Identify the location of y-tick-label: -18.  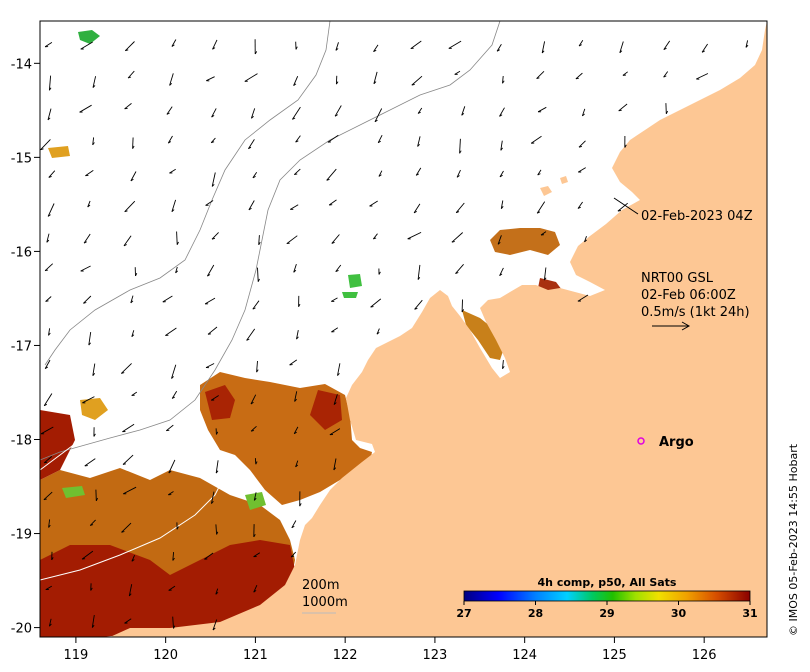
(21, 441).